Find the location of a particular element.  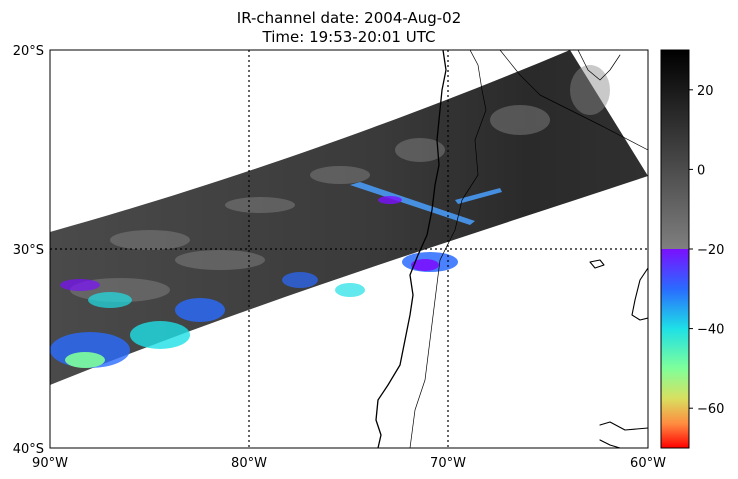

lon-tick-label: 70°W is located at coordinates (448, 463).